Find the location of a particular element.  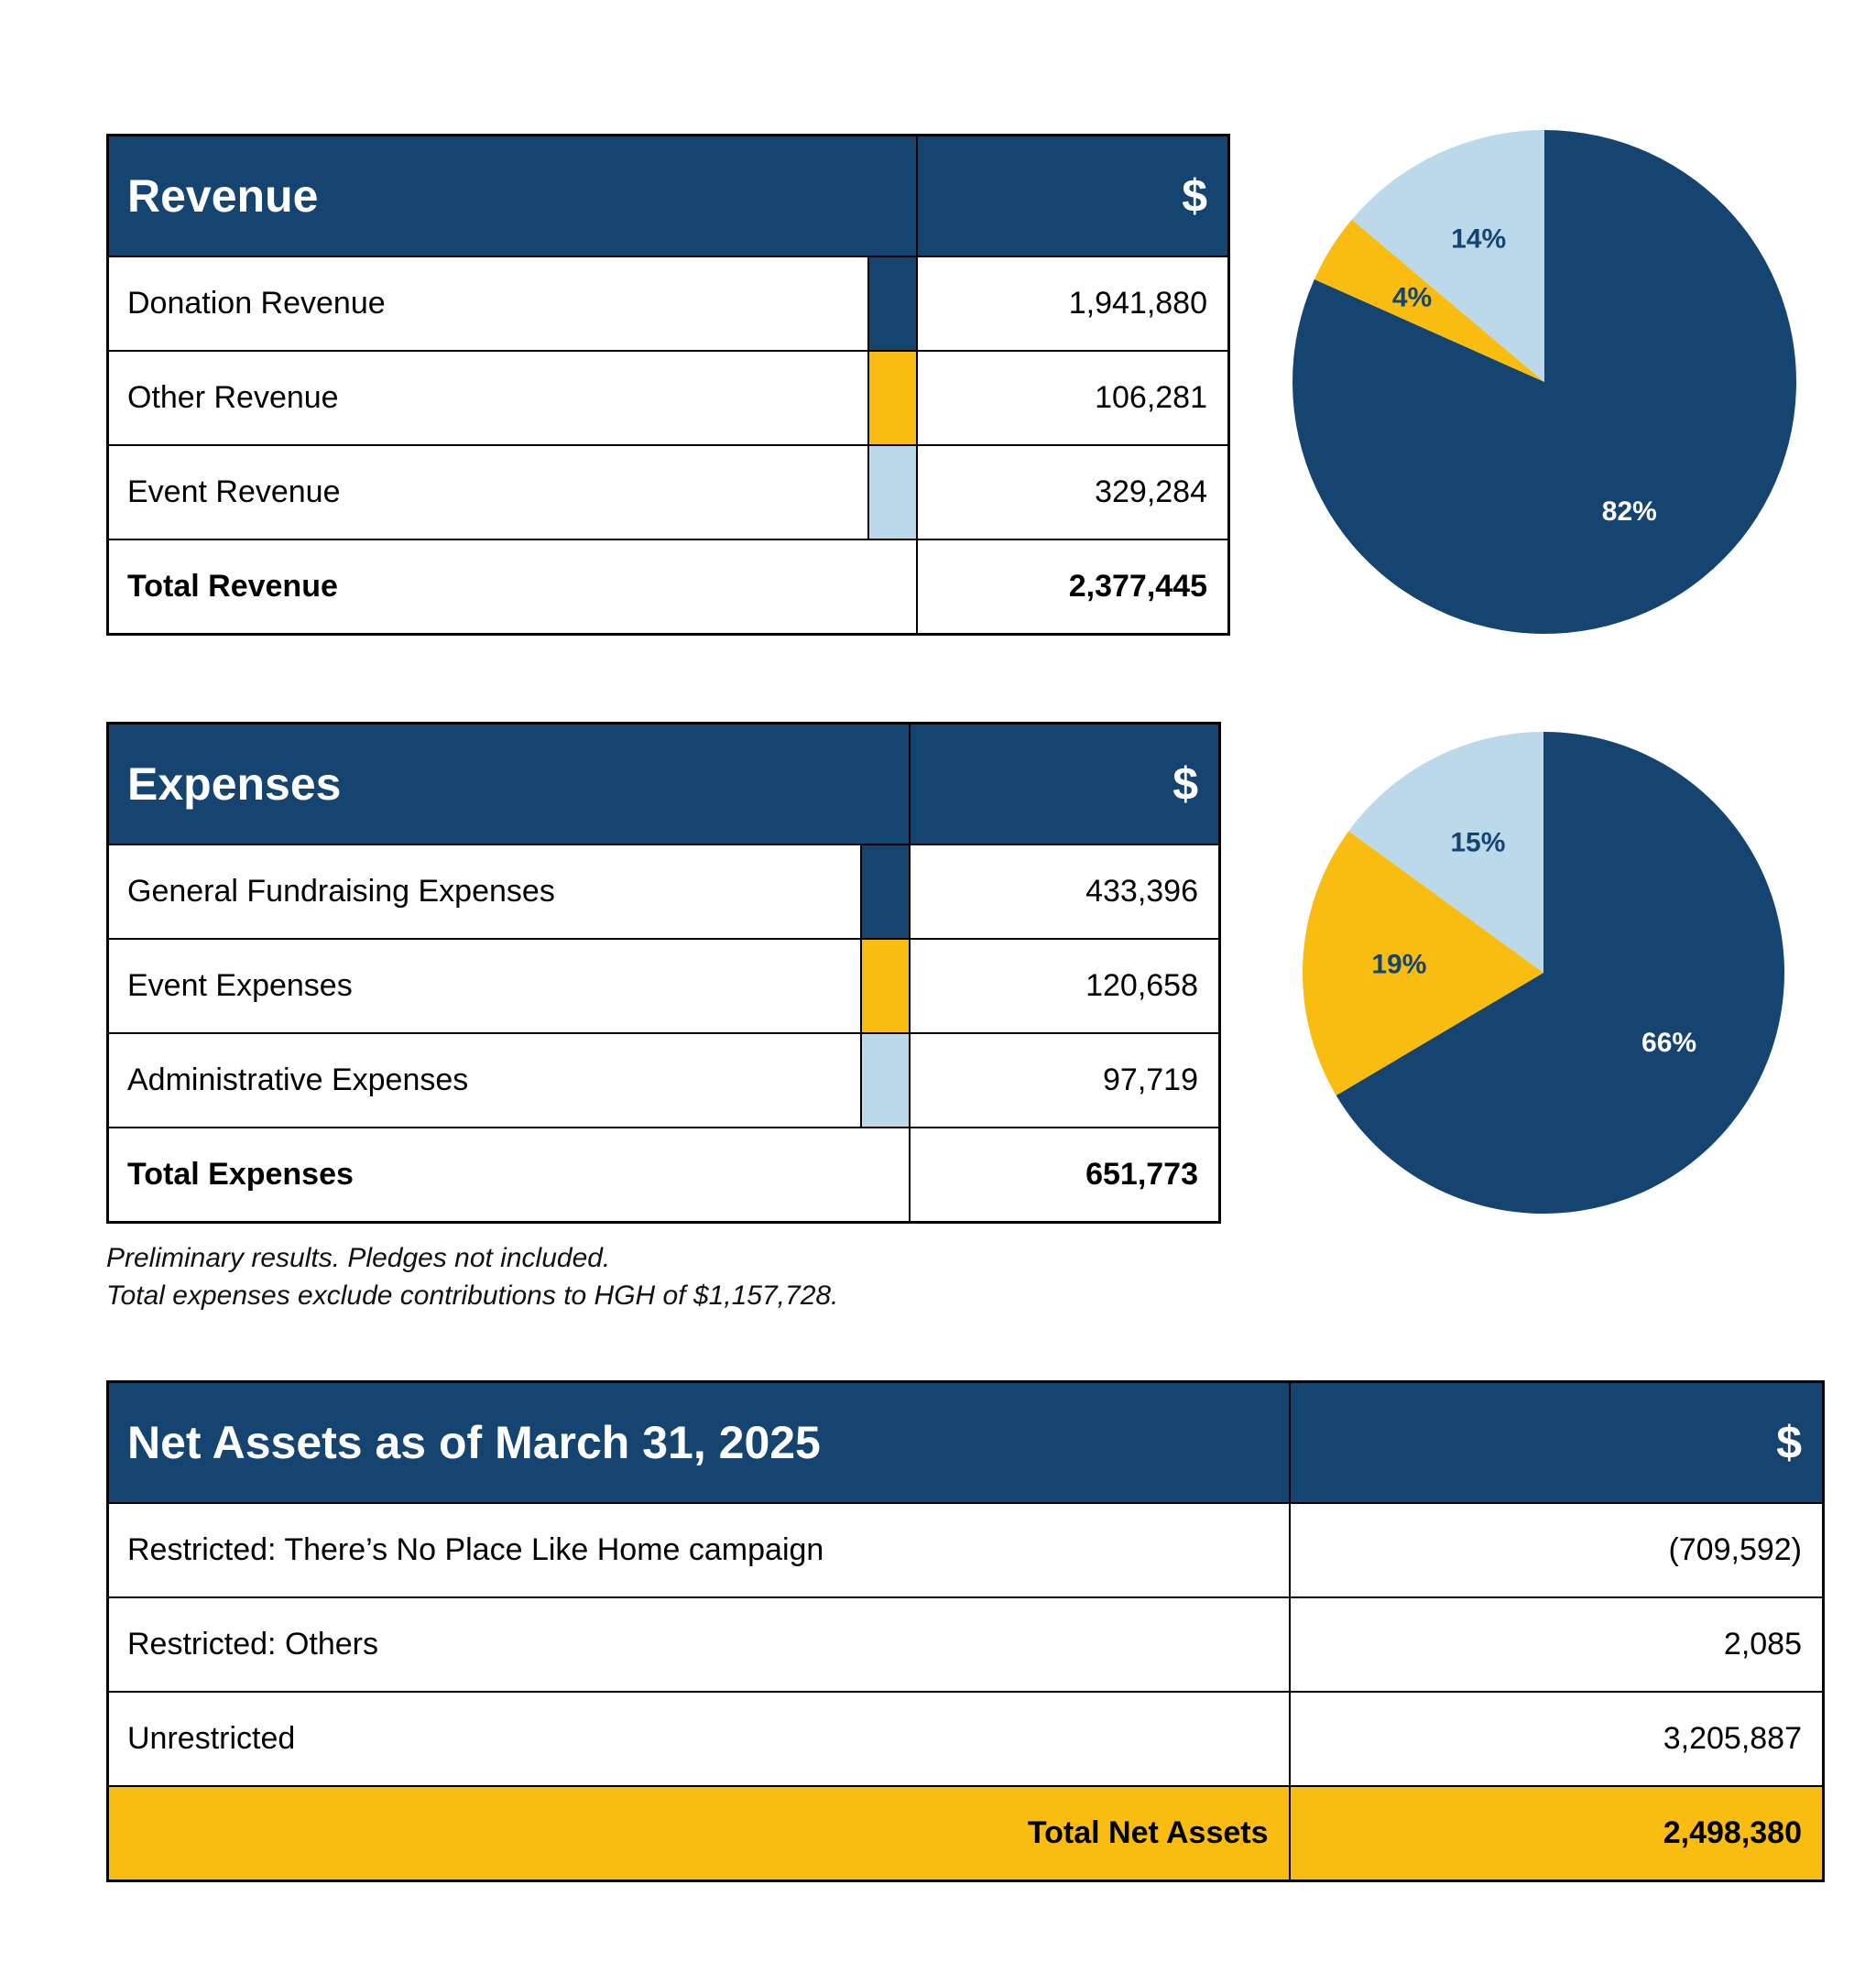

pie-data-label: 15% is located at coordinates (1477, 842).